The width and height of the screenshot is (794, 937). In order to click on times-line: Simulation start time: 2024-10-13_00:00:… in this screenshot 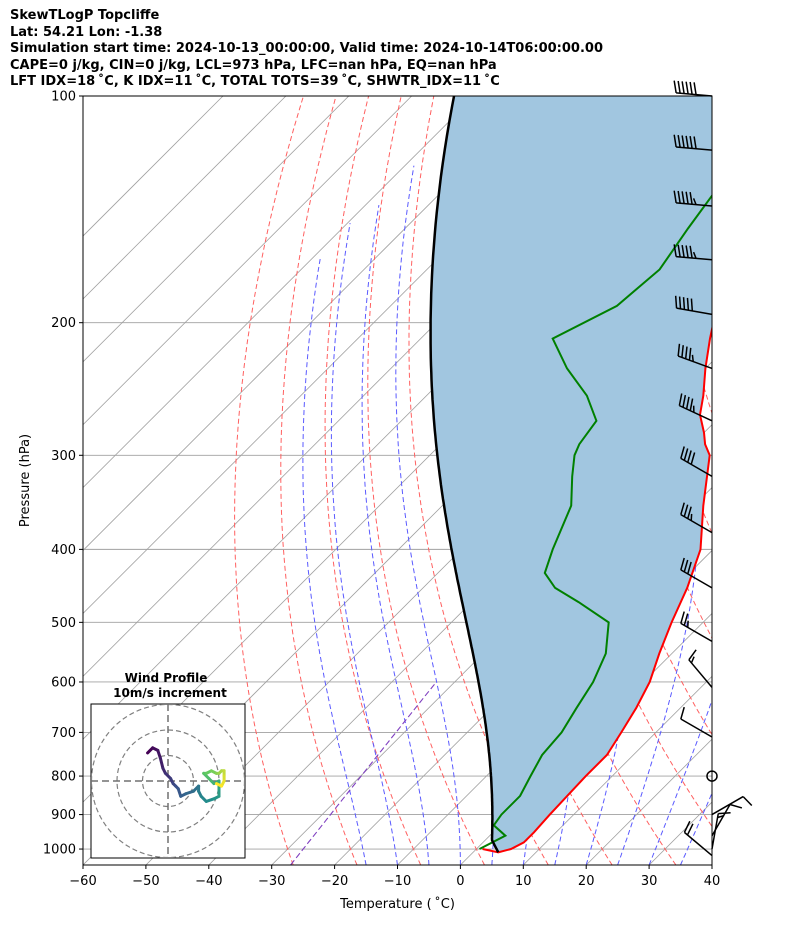, I will do `click(306, 49)`.